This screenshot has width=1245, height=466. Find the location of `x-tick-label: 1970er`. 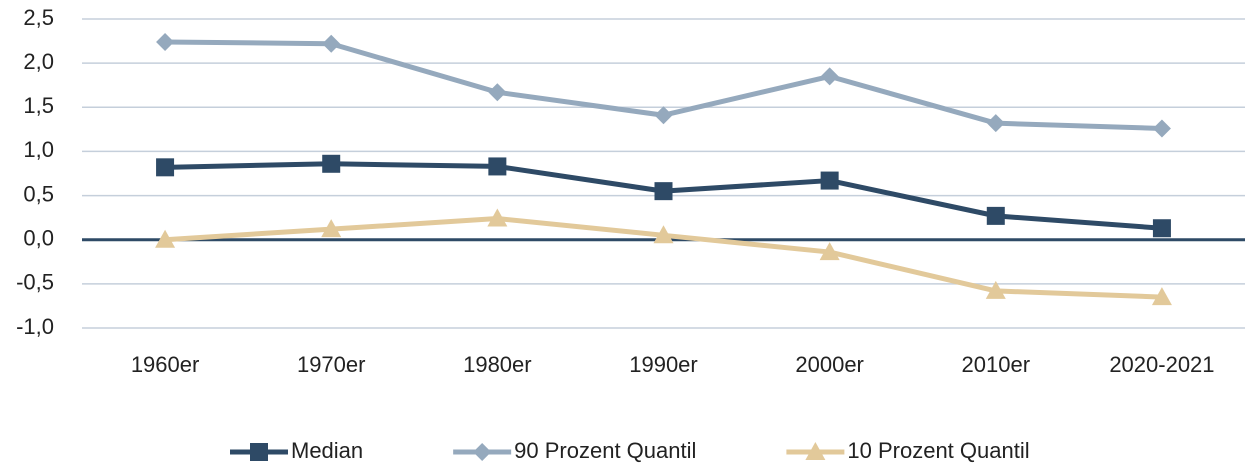

x-tick-label: 1970er is located at coordinates (331, 364).